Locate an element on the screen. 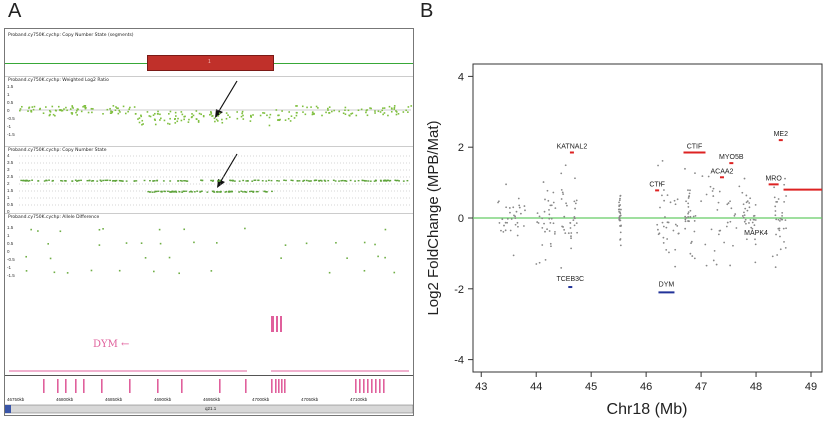 This screenshot has height=424, width=825. gene-label: CTIF is located at coordinates (657, 184).